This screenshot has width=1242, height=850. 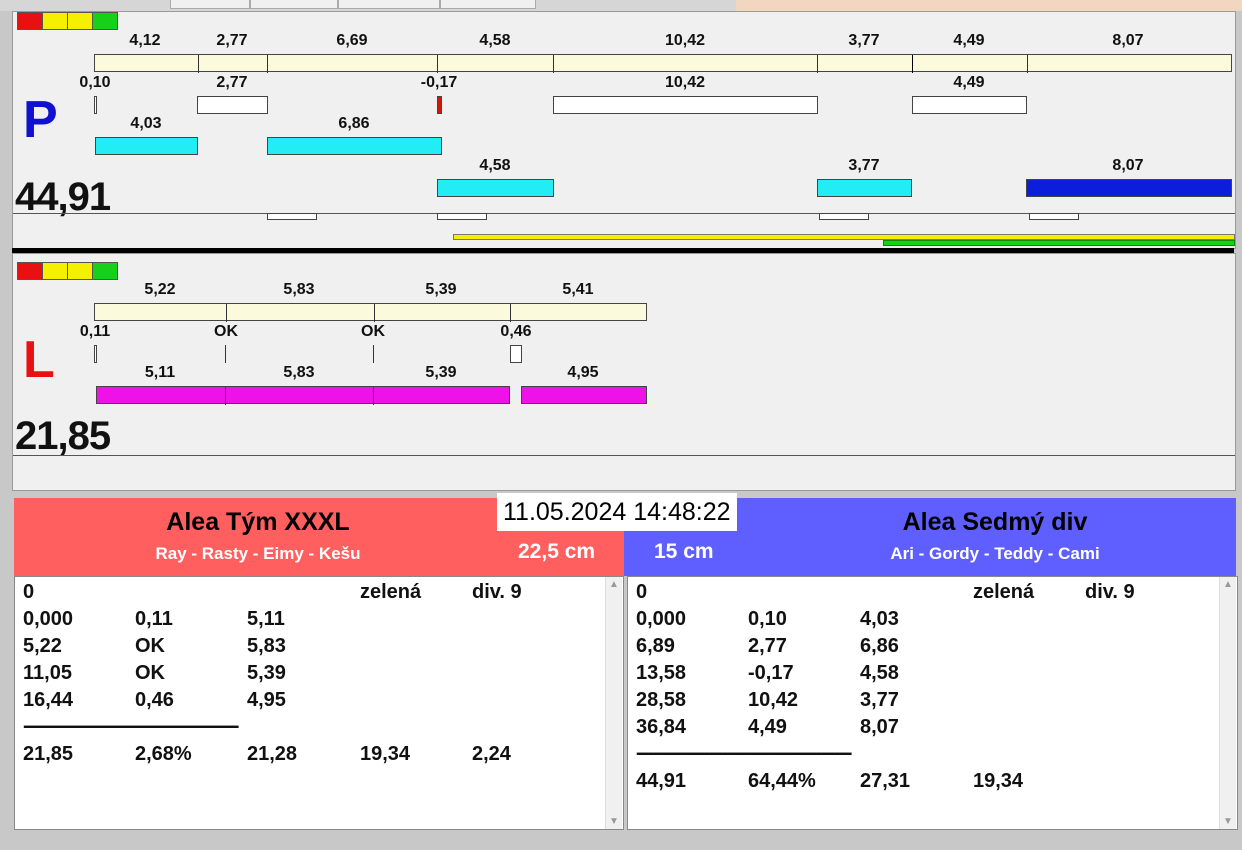 I want to click on right-team-name: Alea Sedmý div, so click(x=995, y=522).